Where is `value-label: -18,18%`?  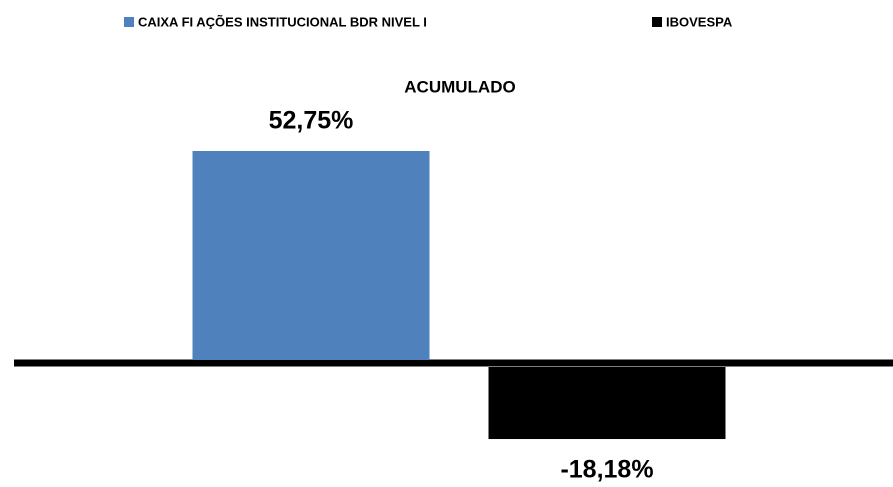 value-label: -18,18% is located at coordinates (606, 470).